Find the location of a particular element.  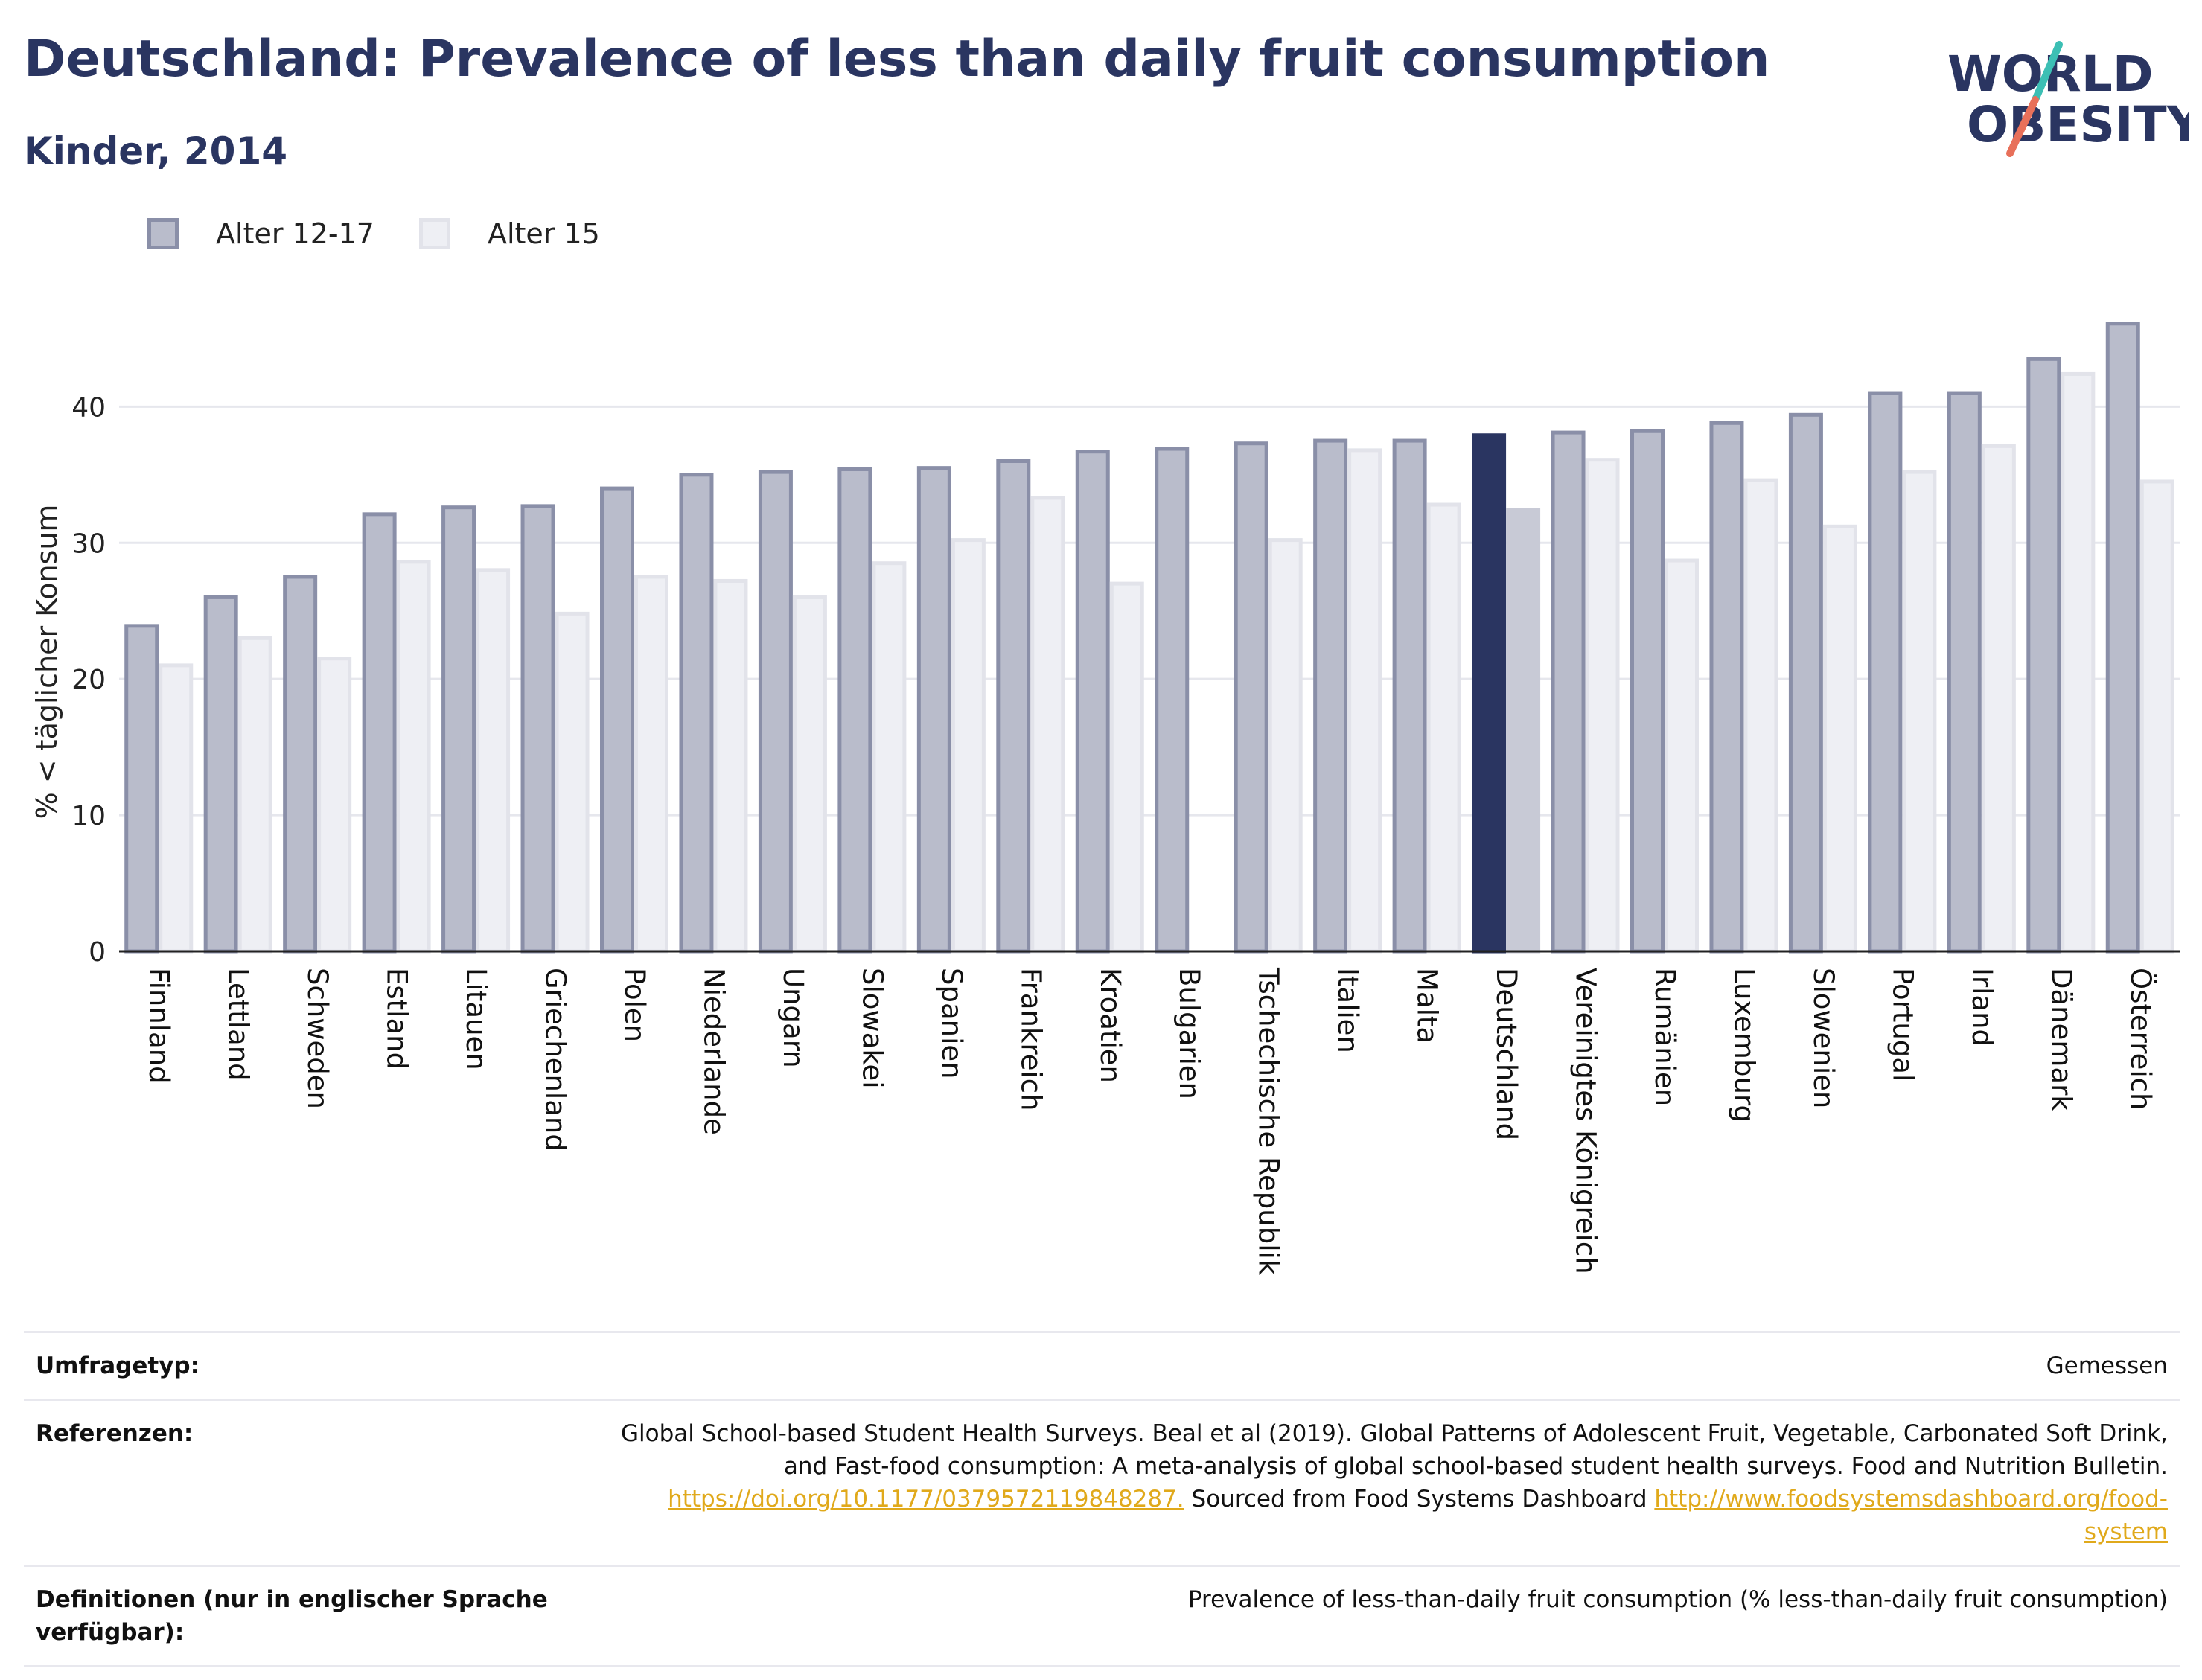

legend-item-series-1: Alter 12-17 is located at coordinates (260, 233).